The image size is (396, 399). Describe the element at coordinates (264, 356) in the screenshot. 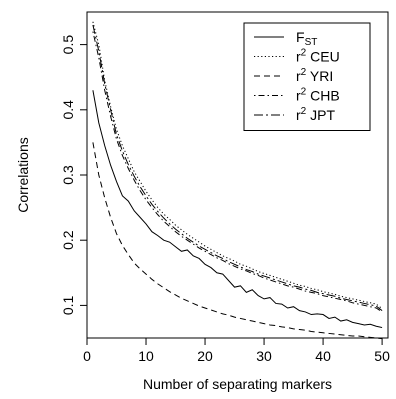

I see `x-tick-label: 30` at that location.